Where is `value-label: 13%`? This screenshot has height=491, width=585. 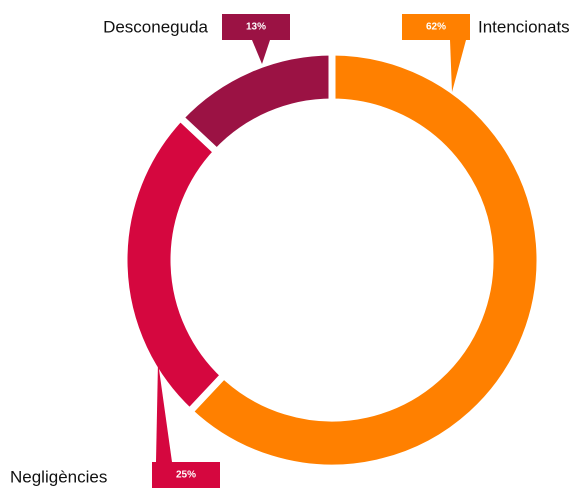 value-label: 13% is located at coordinates (256, 27).